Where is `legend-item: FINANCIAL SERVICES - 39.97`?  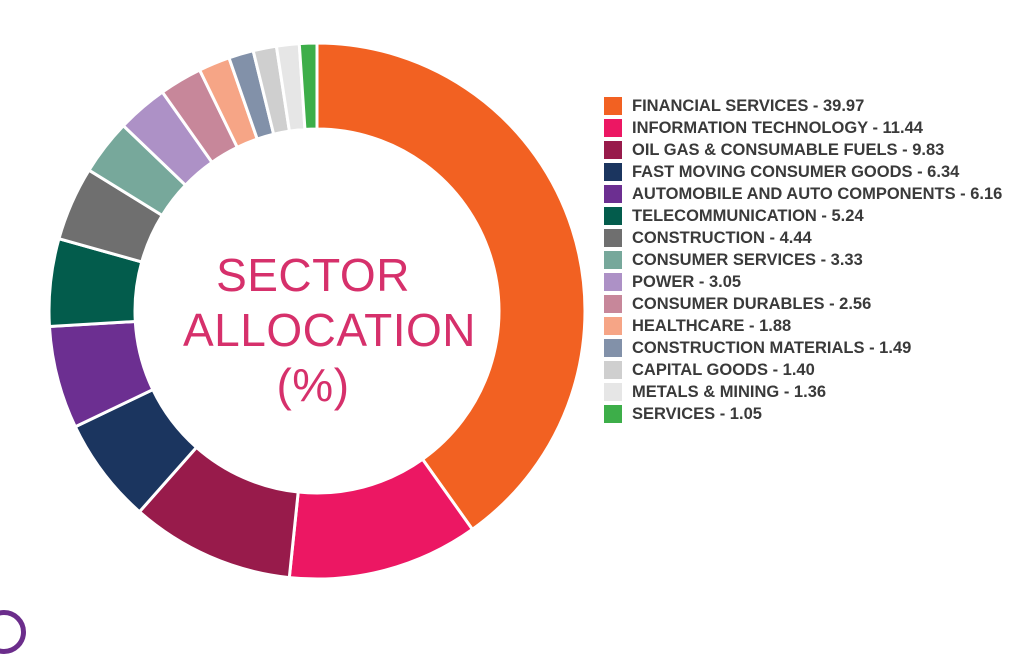 legend-item: FINANCIAL SERVICES - 39.97 is located at coordinates (814, 106).